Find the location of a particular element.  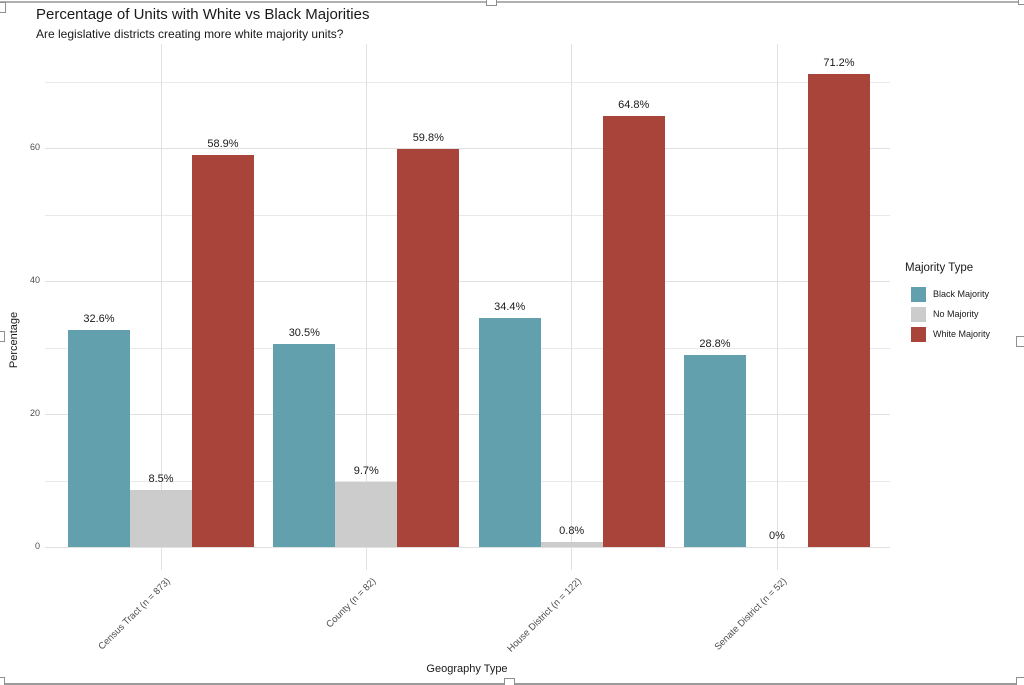

bar-label-white-majority-0: 58.9% is located at coordinates (223, 144).